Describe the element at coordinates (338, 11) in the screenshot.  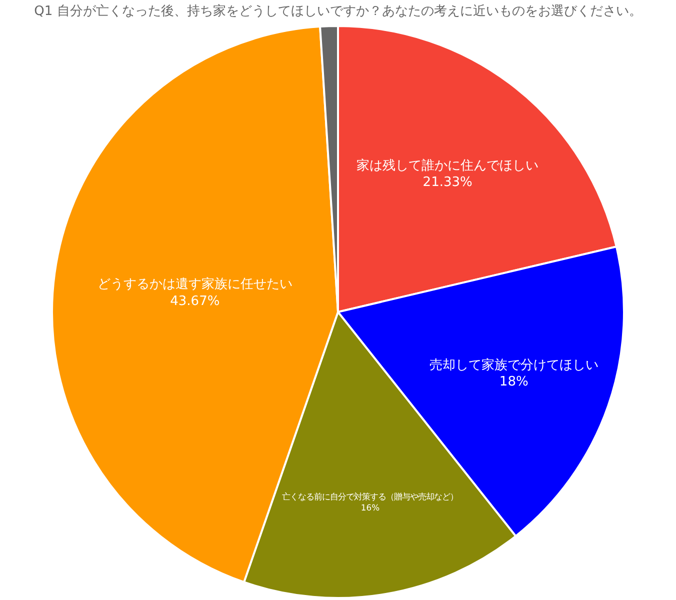
I see `chart-title: Q1 自分が亡くなった後、持ち家をどうしてほしいですか？あなたの考えに近いものをお選びください。` at that location.